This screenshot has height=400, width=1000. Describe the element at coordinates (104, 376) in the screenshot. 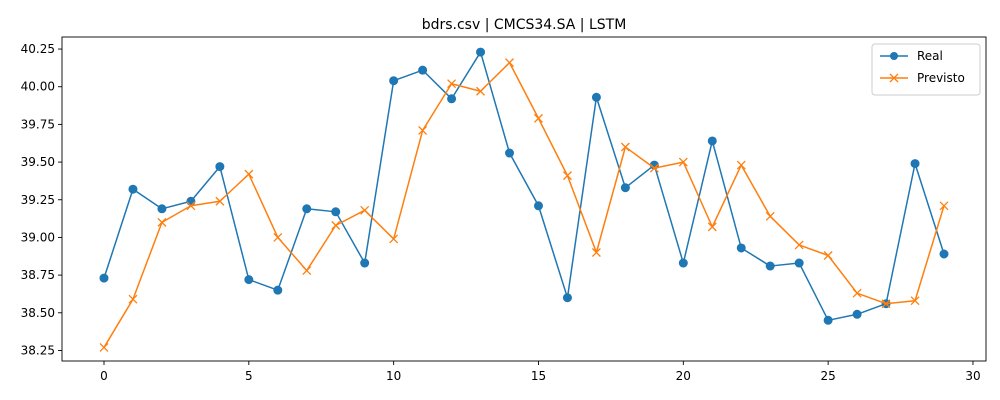

I see `x-tick-label: 0` at that location.